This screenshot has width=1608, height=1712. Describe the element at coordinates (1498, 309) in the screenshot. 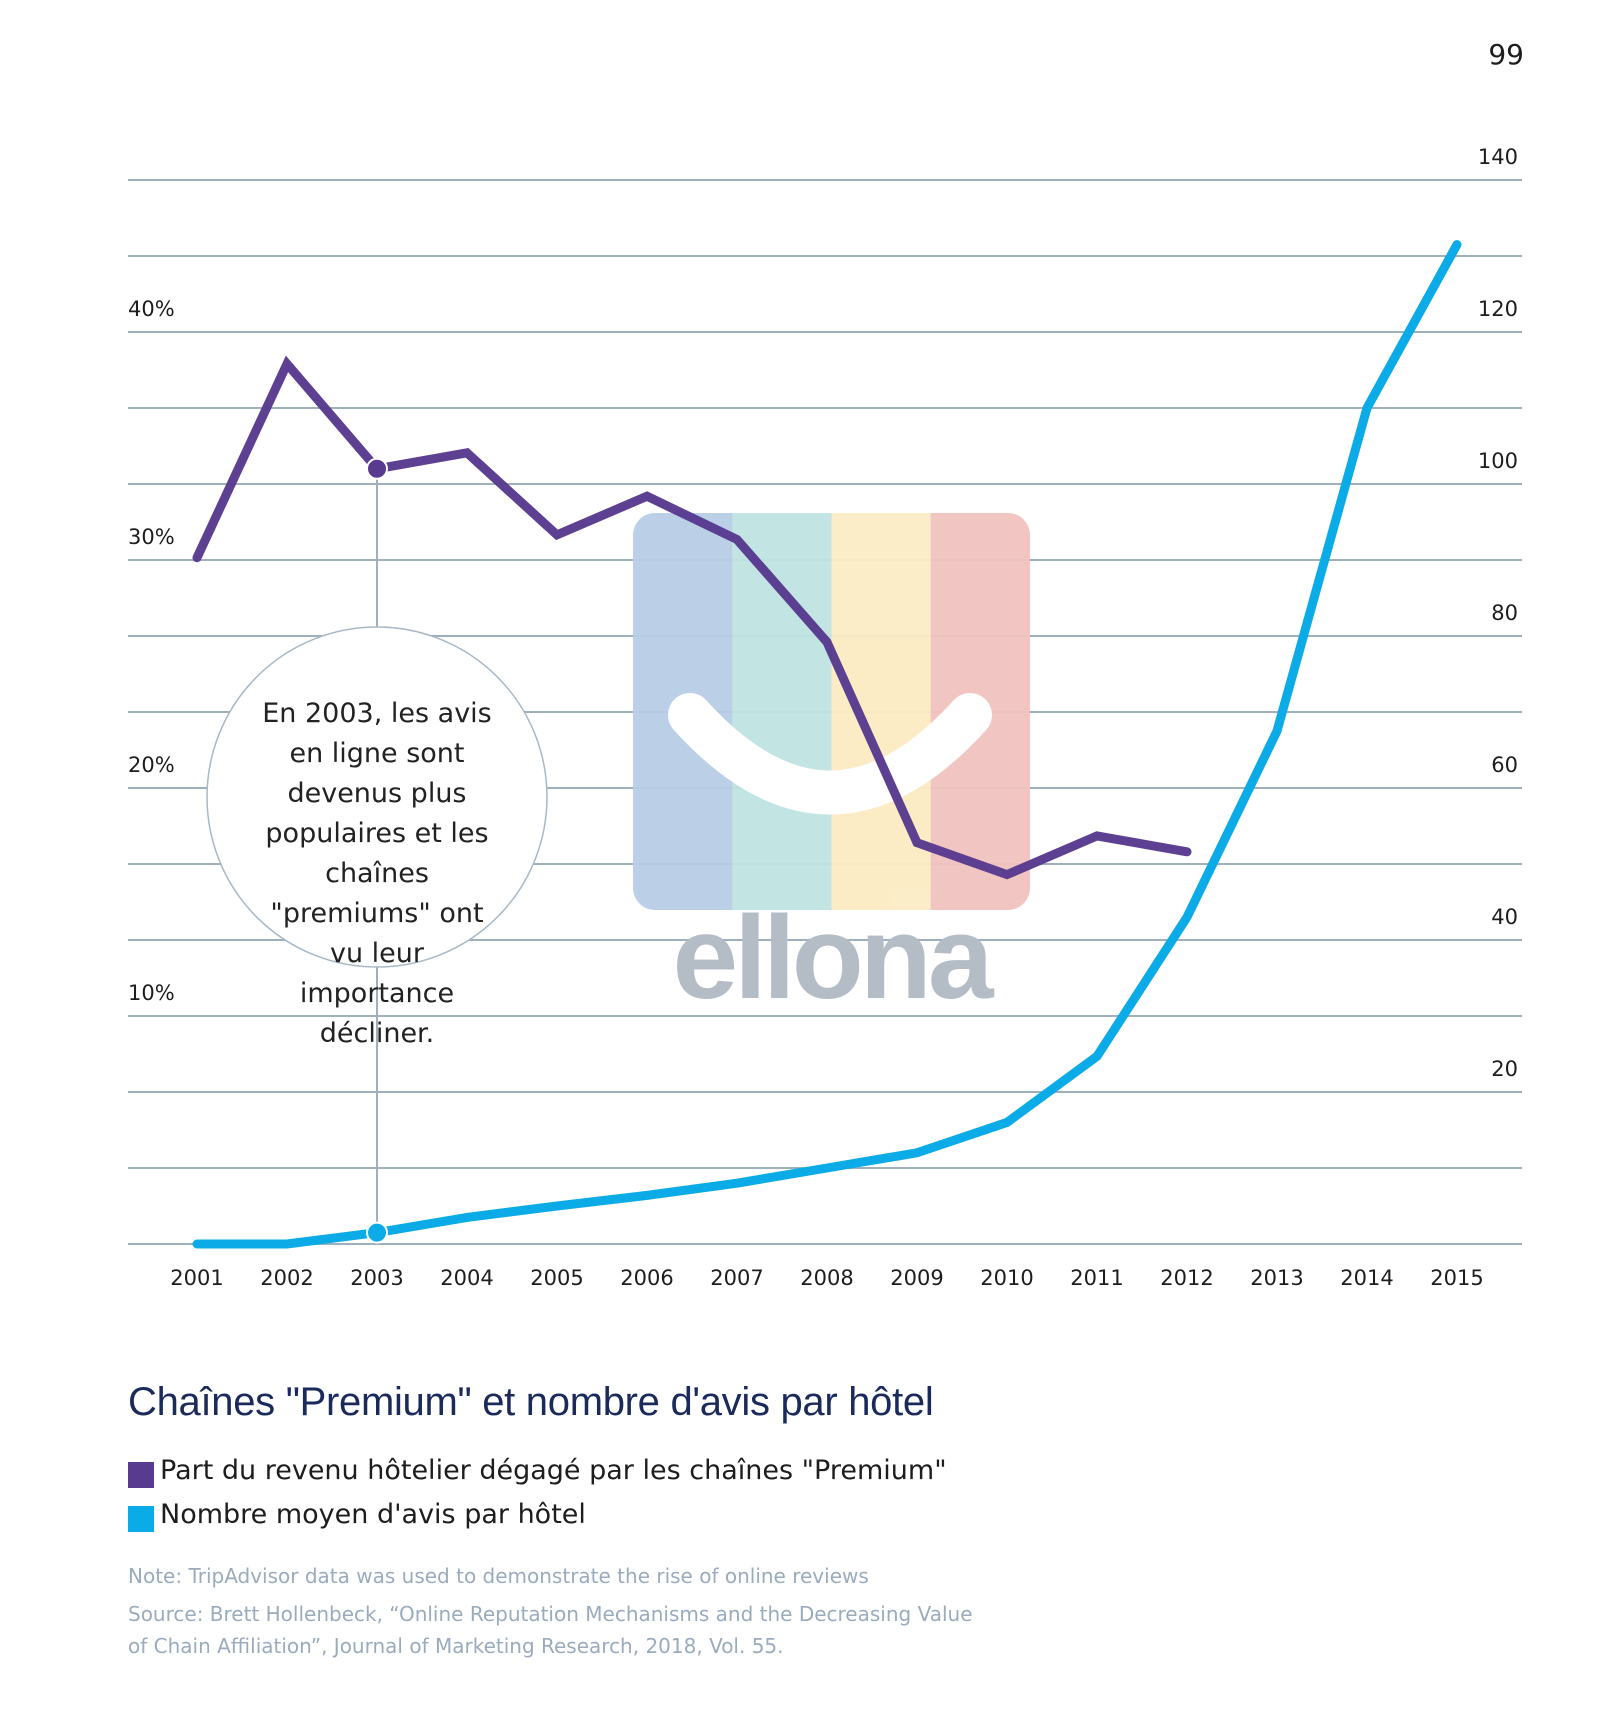

I see `right-tick-label: 120` at that location.